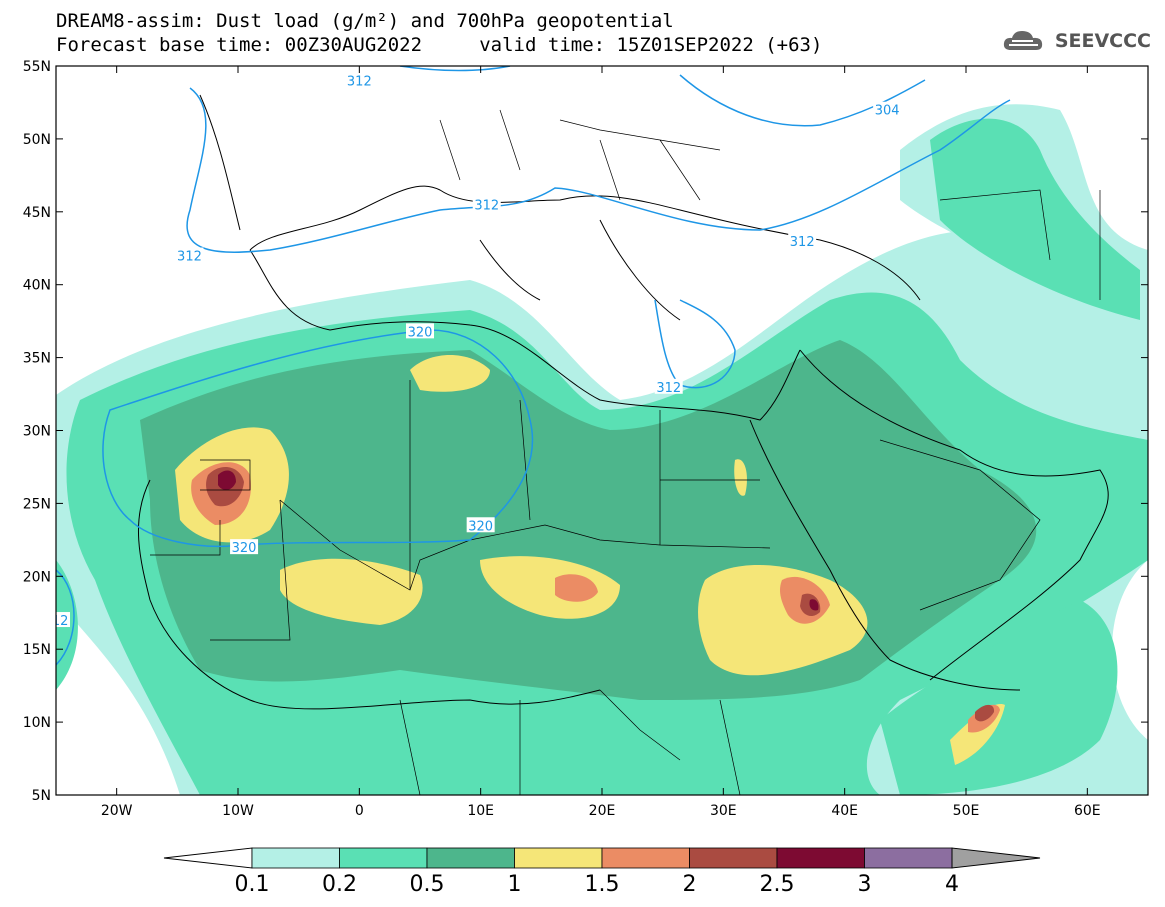 Image resolution: width=1165 pixels, height=907 pixels. What do you see at coordinates (598, 170) in the screenshot?
I see `contour-312-north` at bounding box center [598, 170].